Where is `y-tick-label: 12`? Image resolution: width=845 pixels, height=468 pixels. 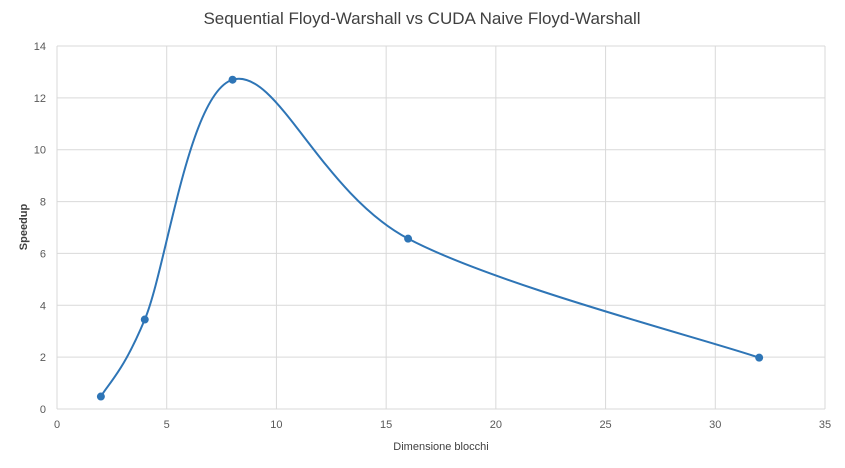
y-tick-label: 12 is located at coordinates (40, 99).